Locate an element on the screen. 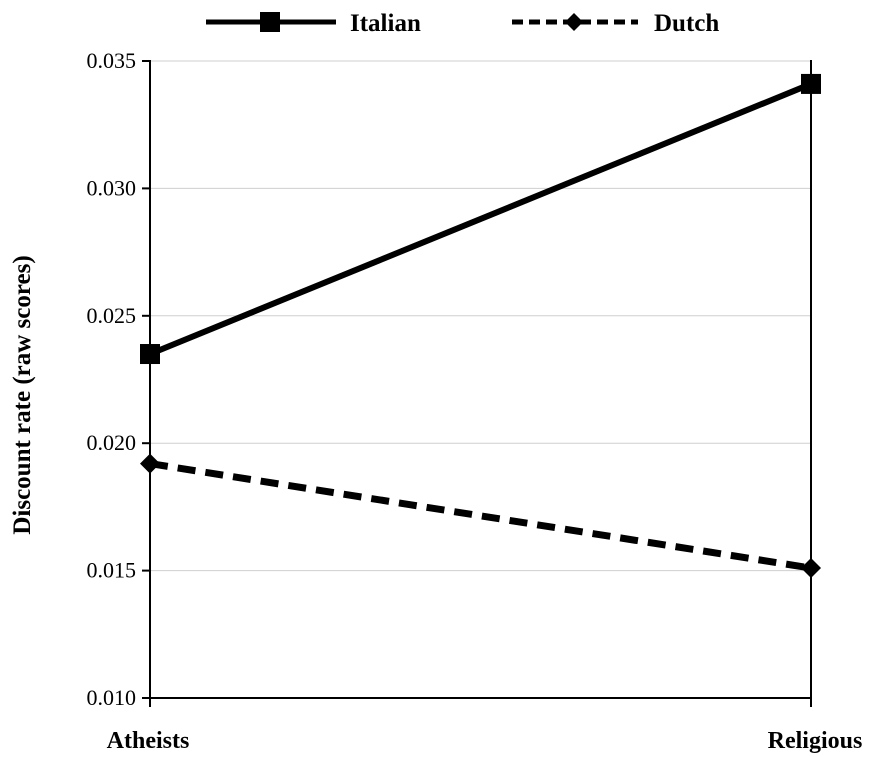 This screenshot has height=757, width=877. legend-item-dutch: Dutch is located at coordinates (615, 23).